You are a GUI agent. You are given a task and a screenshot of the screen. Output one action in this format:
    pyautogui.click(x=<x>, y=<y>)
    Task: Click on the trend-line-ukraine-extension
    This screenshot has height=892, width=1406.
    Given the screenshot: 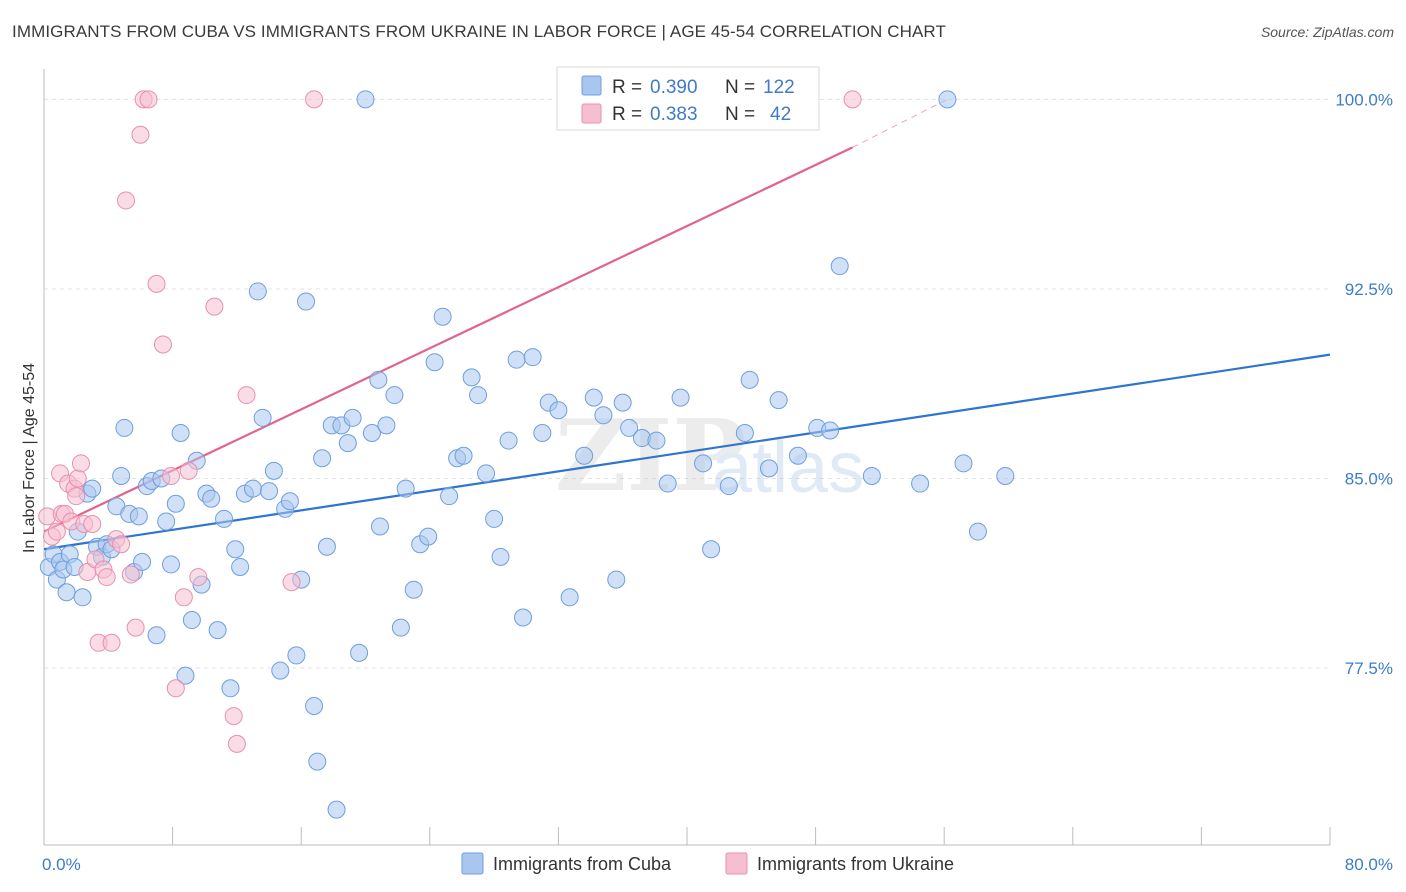 What is the action you would take?
    pyautogui.click(x=900, y=123)
    